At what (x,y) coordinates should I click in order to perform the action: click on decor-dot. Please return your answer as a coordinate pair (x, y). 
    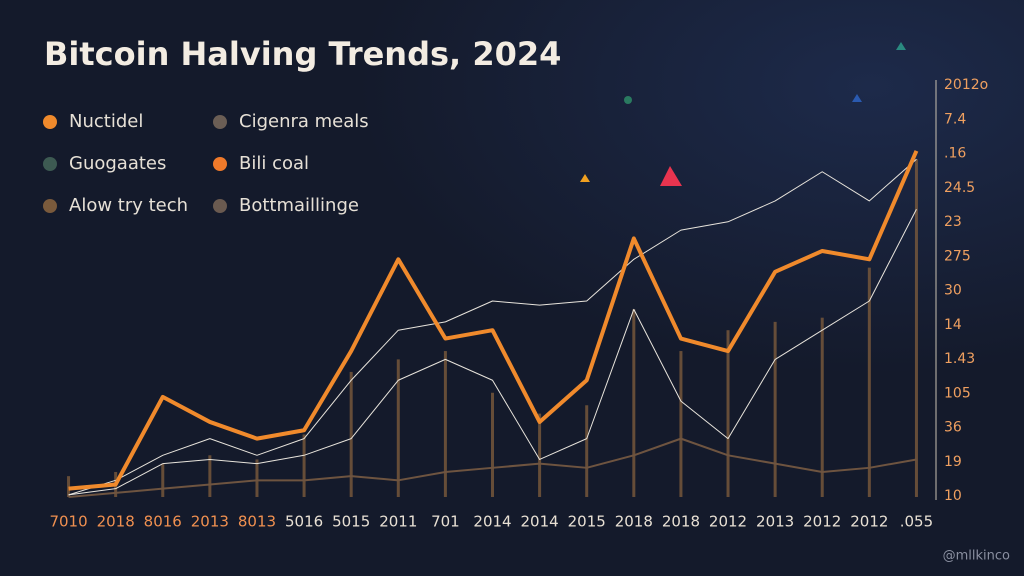
    Looking at the image, I should click on (628, 100).